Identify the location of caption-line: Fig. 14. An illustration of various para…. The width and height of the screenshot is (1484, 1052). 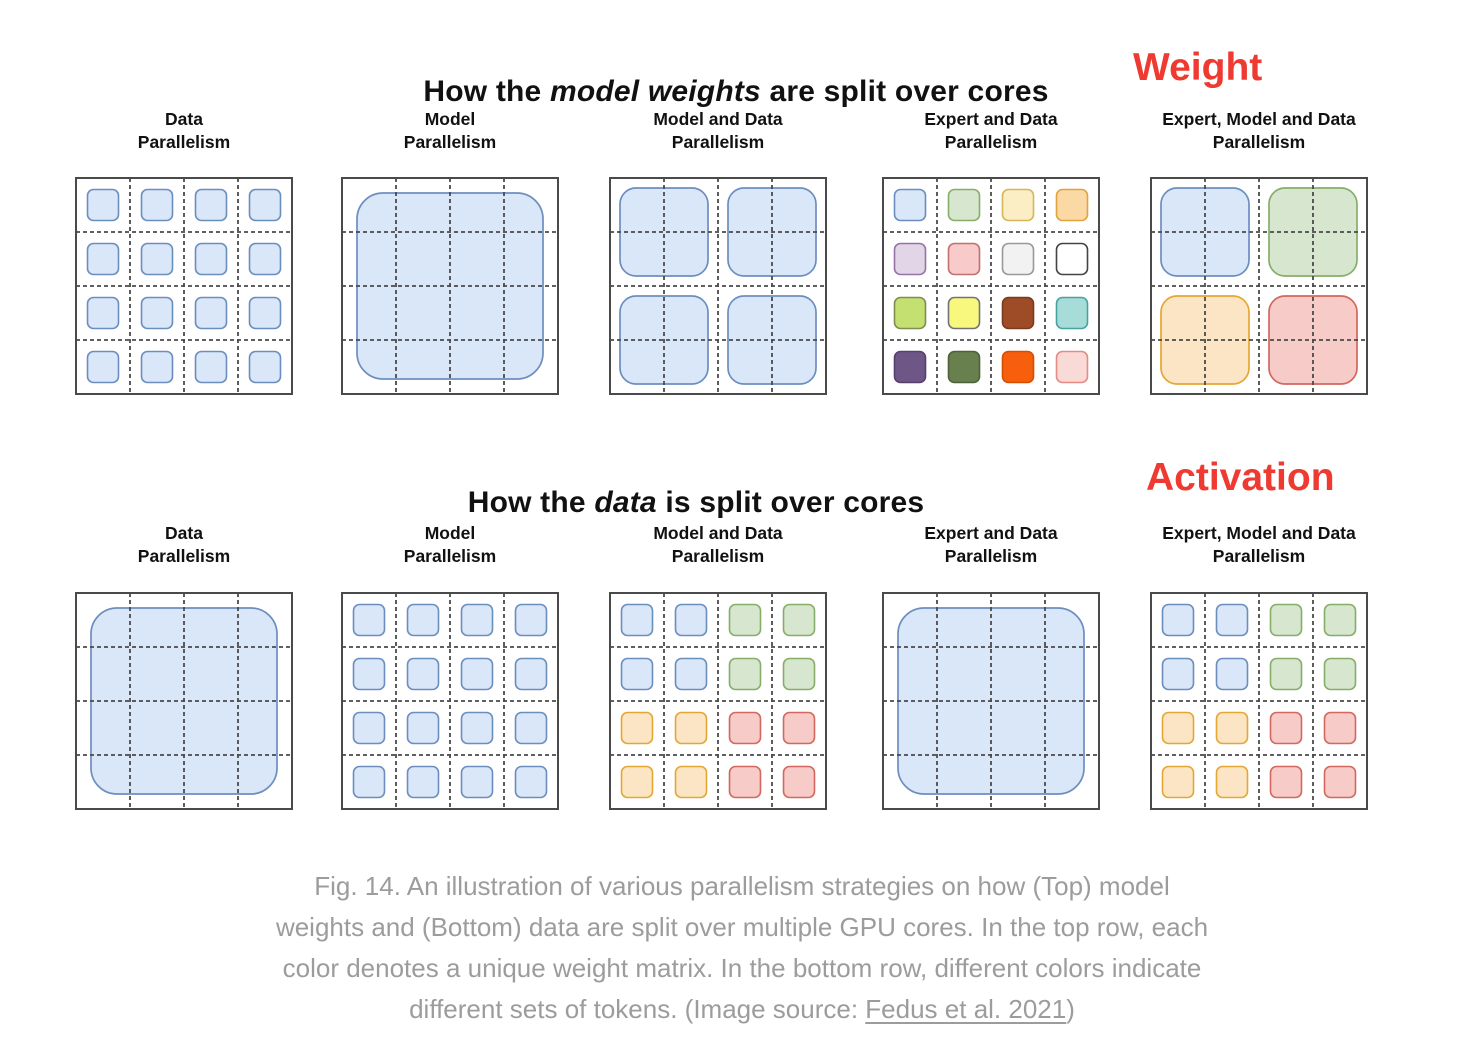
(742, 886).